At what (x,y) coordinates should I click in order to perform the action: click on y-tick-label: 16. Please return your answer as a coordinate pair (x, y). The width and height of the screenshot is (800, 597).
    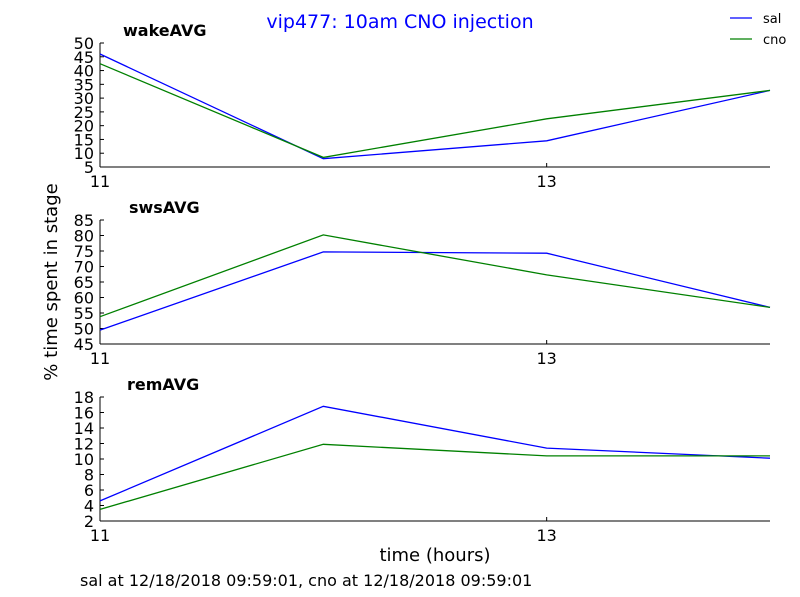
    Looking at the image, I should click on (84, 413).